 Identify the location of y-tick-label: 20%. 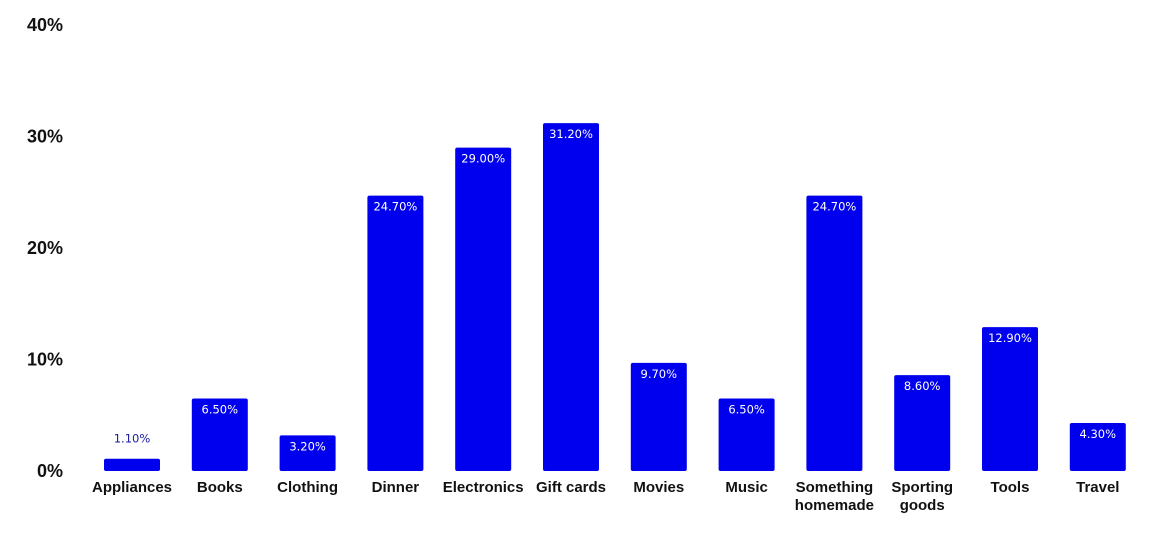
(45, 248).